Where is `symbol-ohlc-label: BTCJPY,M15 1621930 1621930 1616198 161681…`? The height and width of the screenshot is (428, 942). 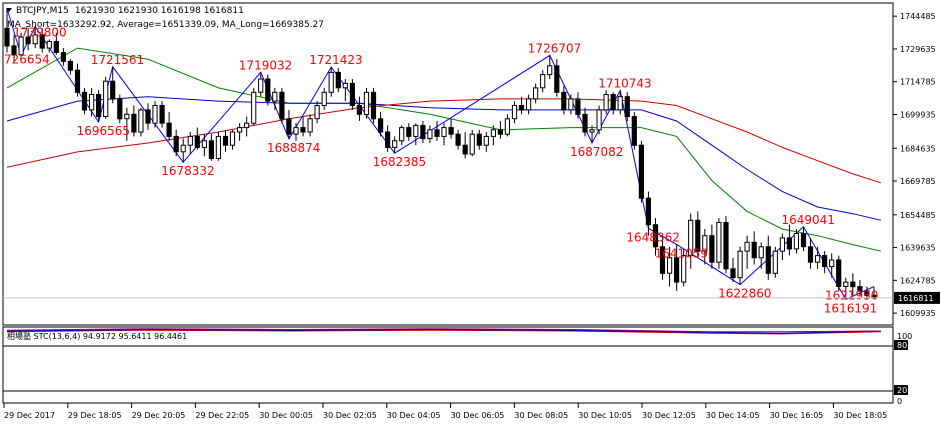
symbol-ohlc-label: BTCJPY,M15 1621930 1621930 1616198 161681… is located at coordinates (130, 11).